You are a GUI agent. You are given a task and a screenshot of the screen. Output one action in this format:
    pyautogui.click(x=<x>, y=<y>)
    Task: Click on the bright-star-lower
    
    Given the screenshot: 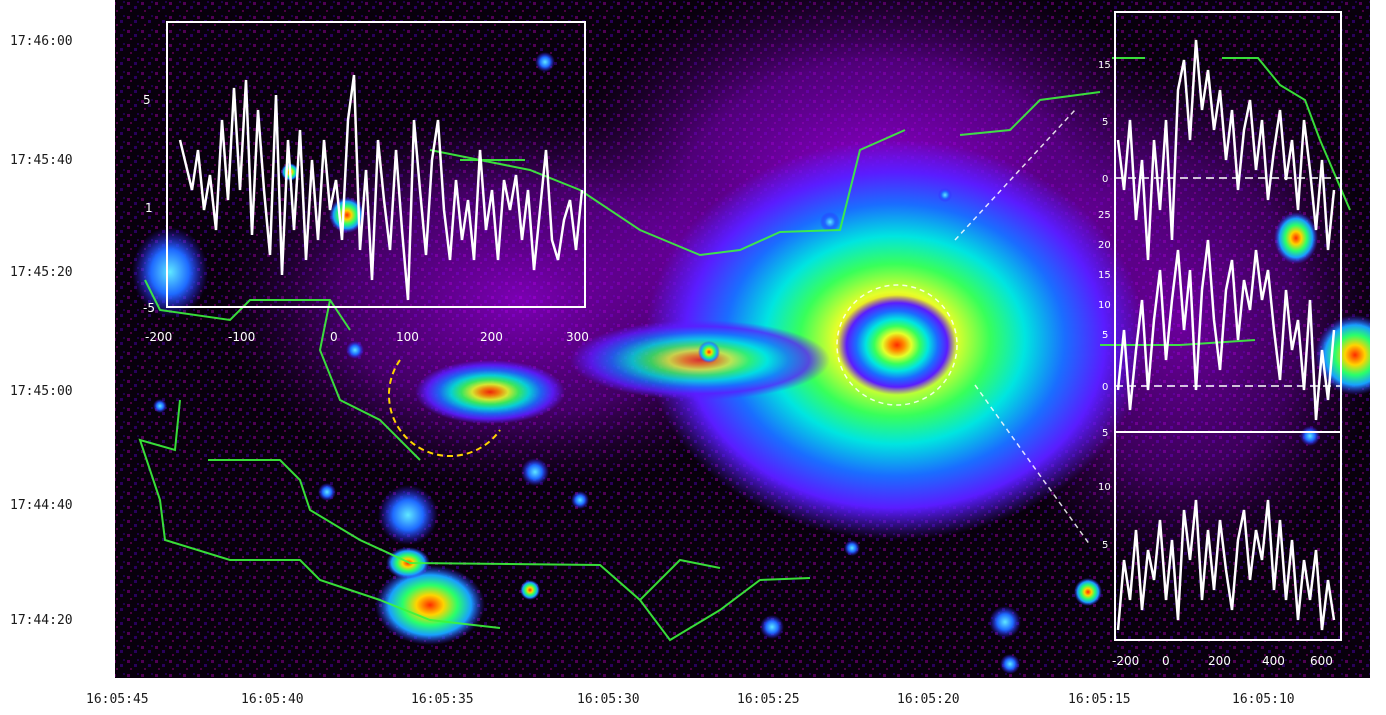 What is the action you would take?
    pyautogui.click(x=430, y=605)
    